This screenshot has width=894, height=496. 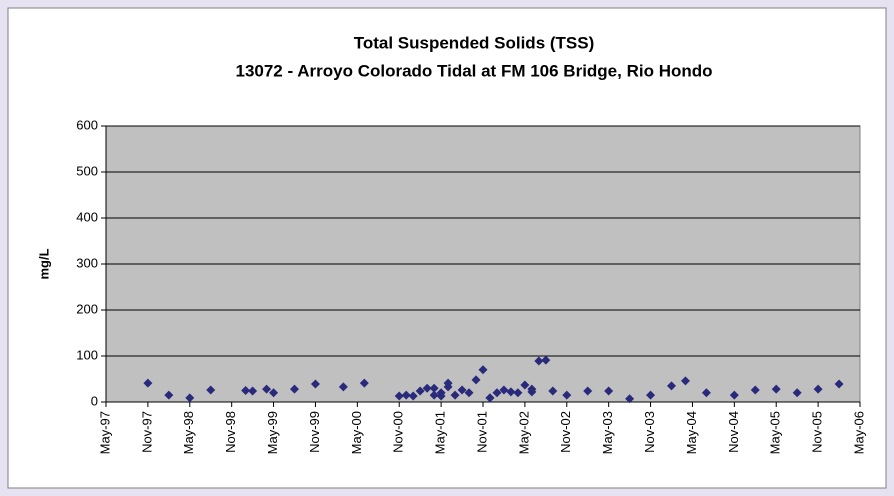 I want to click on x-tick-label: May-04, so click(x=691, y=432).